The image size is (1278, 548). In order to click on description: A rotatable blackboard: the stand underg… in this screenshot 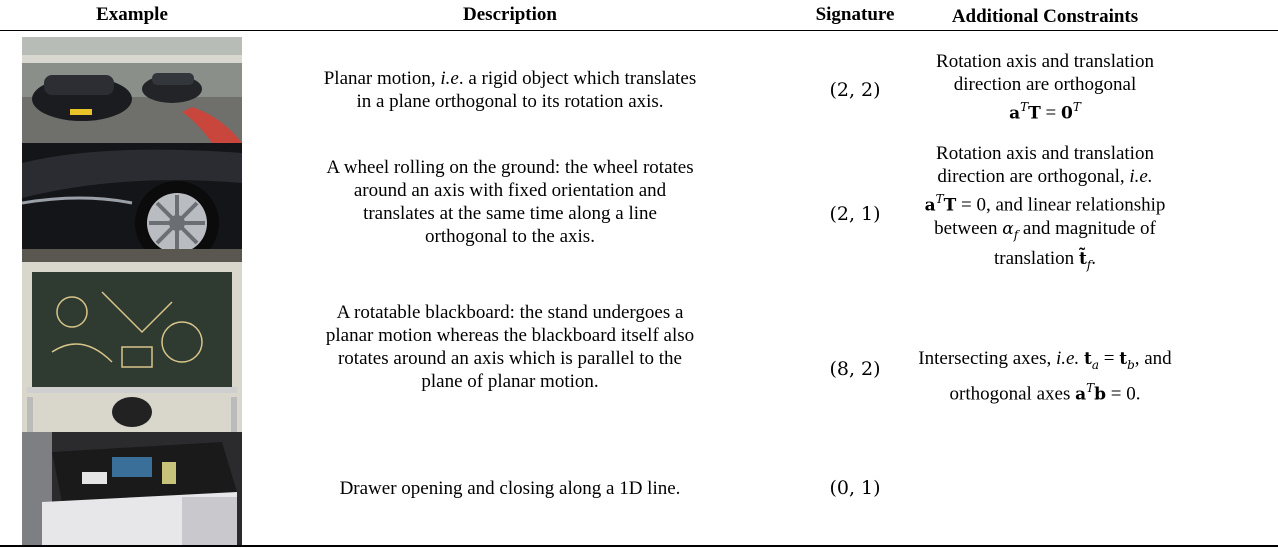, I will do `click(510, 347)`.